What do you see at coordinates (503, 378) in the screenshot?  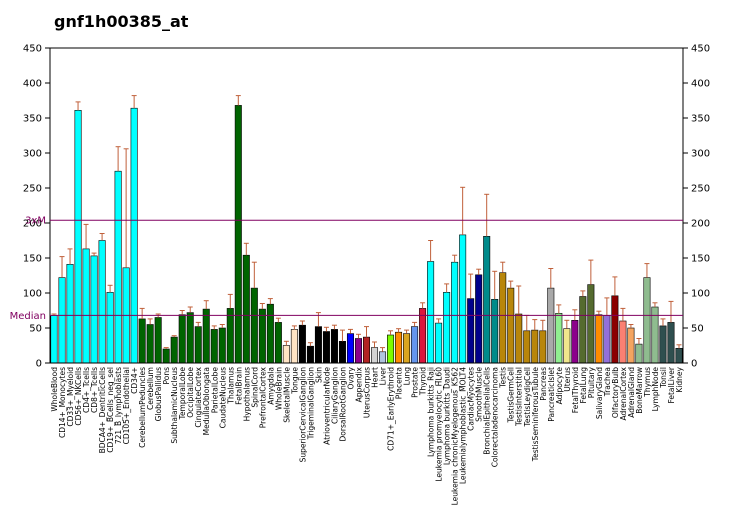 I see `category-label: Testis` at bounding box center [503, 378].